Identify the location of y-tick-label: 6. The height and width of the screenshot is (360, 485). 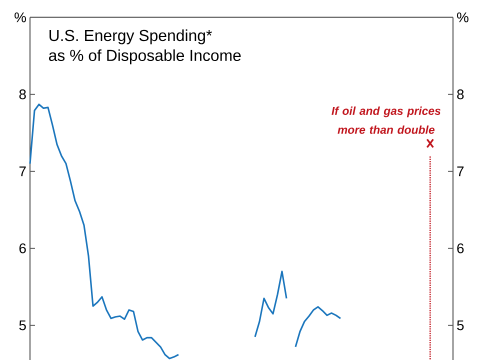
(22, 248).